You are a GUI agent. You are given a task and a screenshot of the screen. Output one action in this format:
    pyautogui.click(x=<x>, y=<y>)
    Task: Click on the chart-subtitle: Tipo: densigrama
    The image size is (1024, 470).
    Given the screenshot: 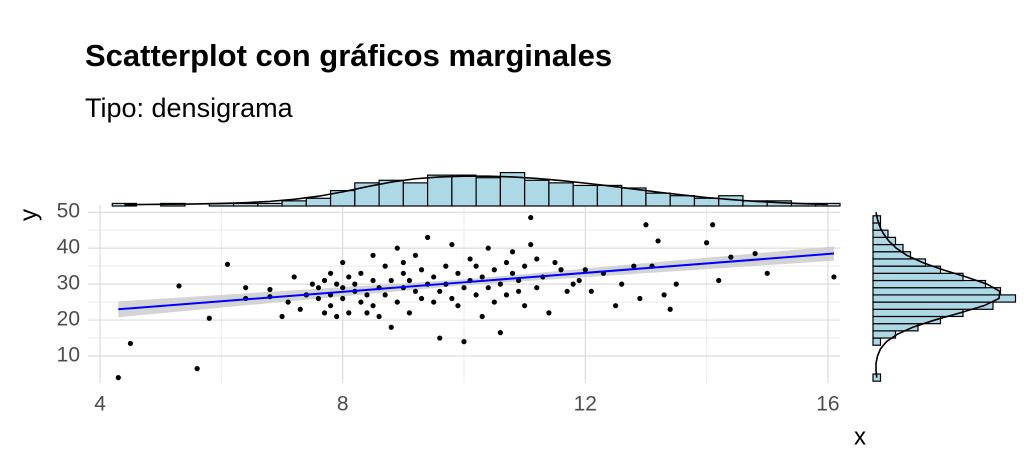 What is the action you would take?
    pyautogui.click(x=189, y=108)
    